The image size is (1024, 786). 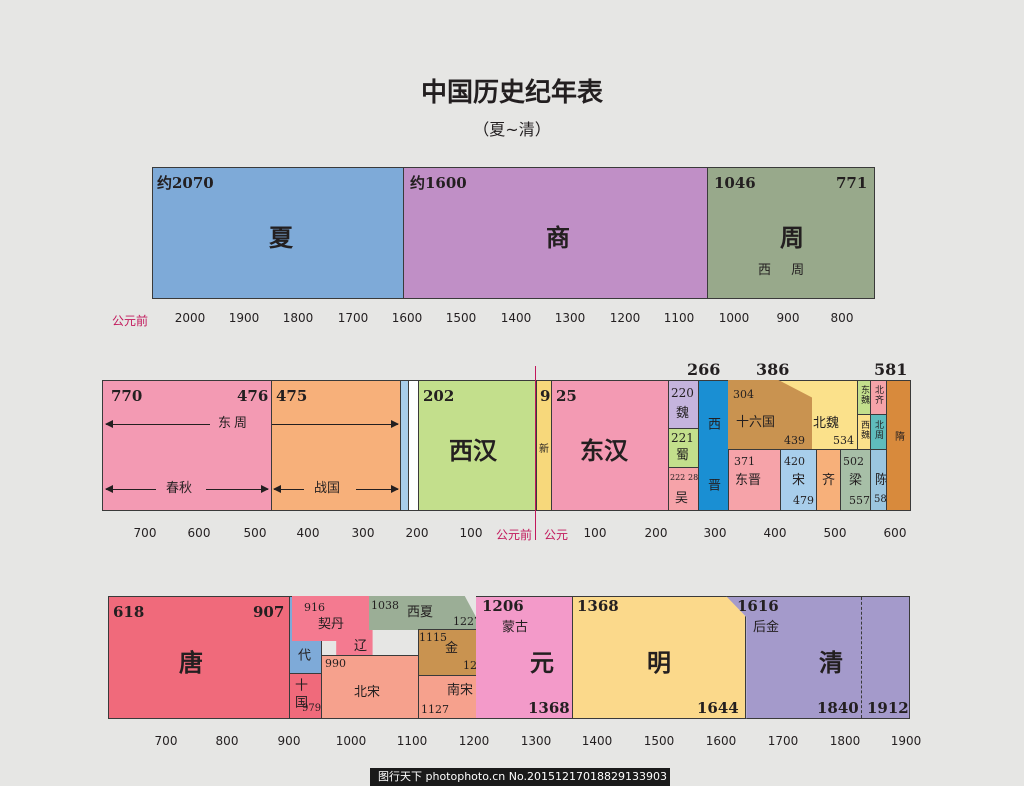 I want to click on row1-tick: 2000, so click(x=190, y=318).